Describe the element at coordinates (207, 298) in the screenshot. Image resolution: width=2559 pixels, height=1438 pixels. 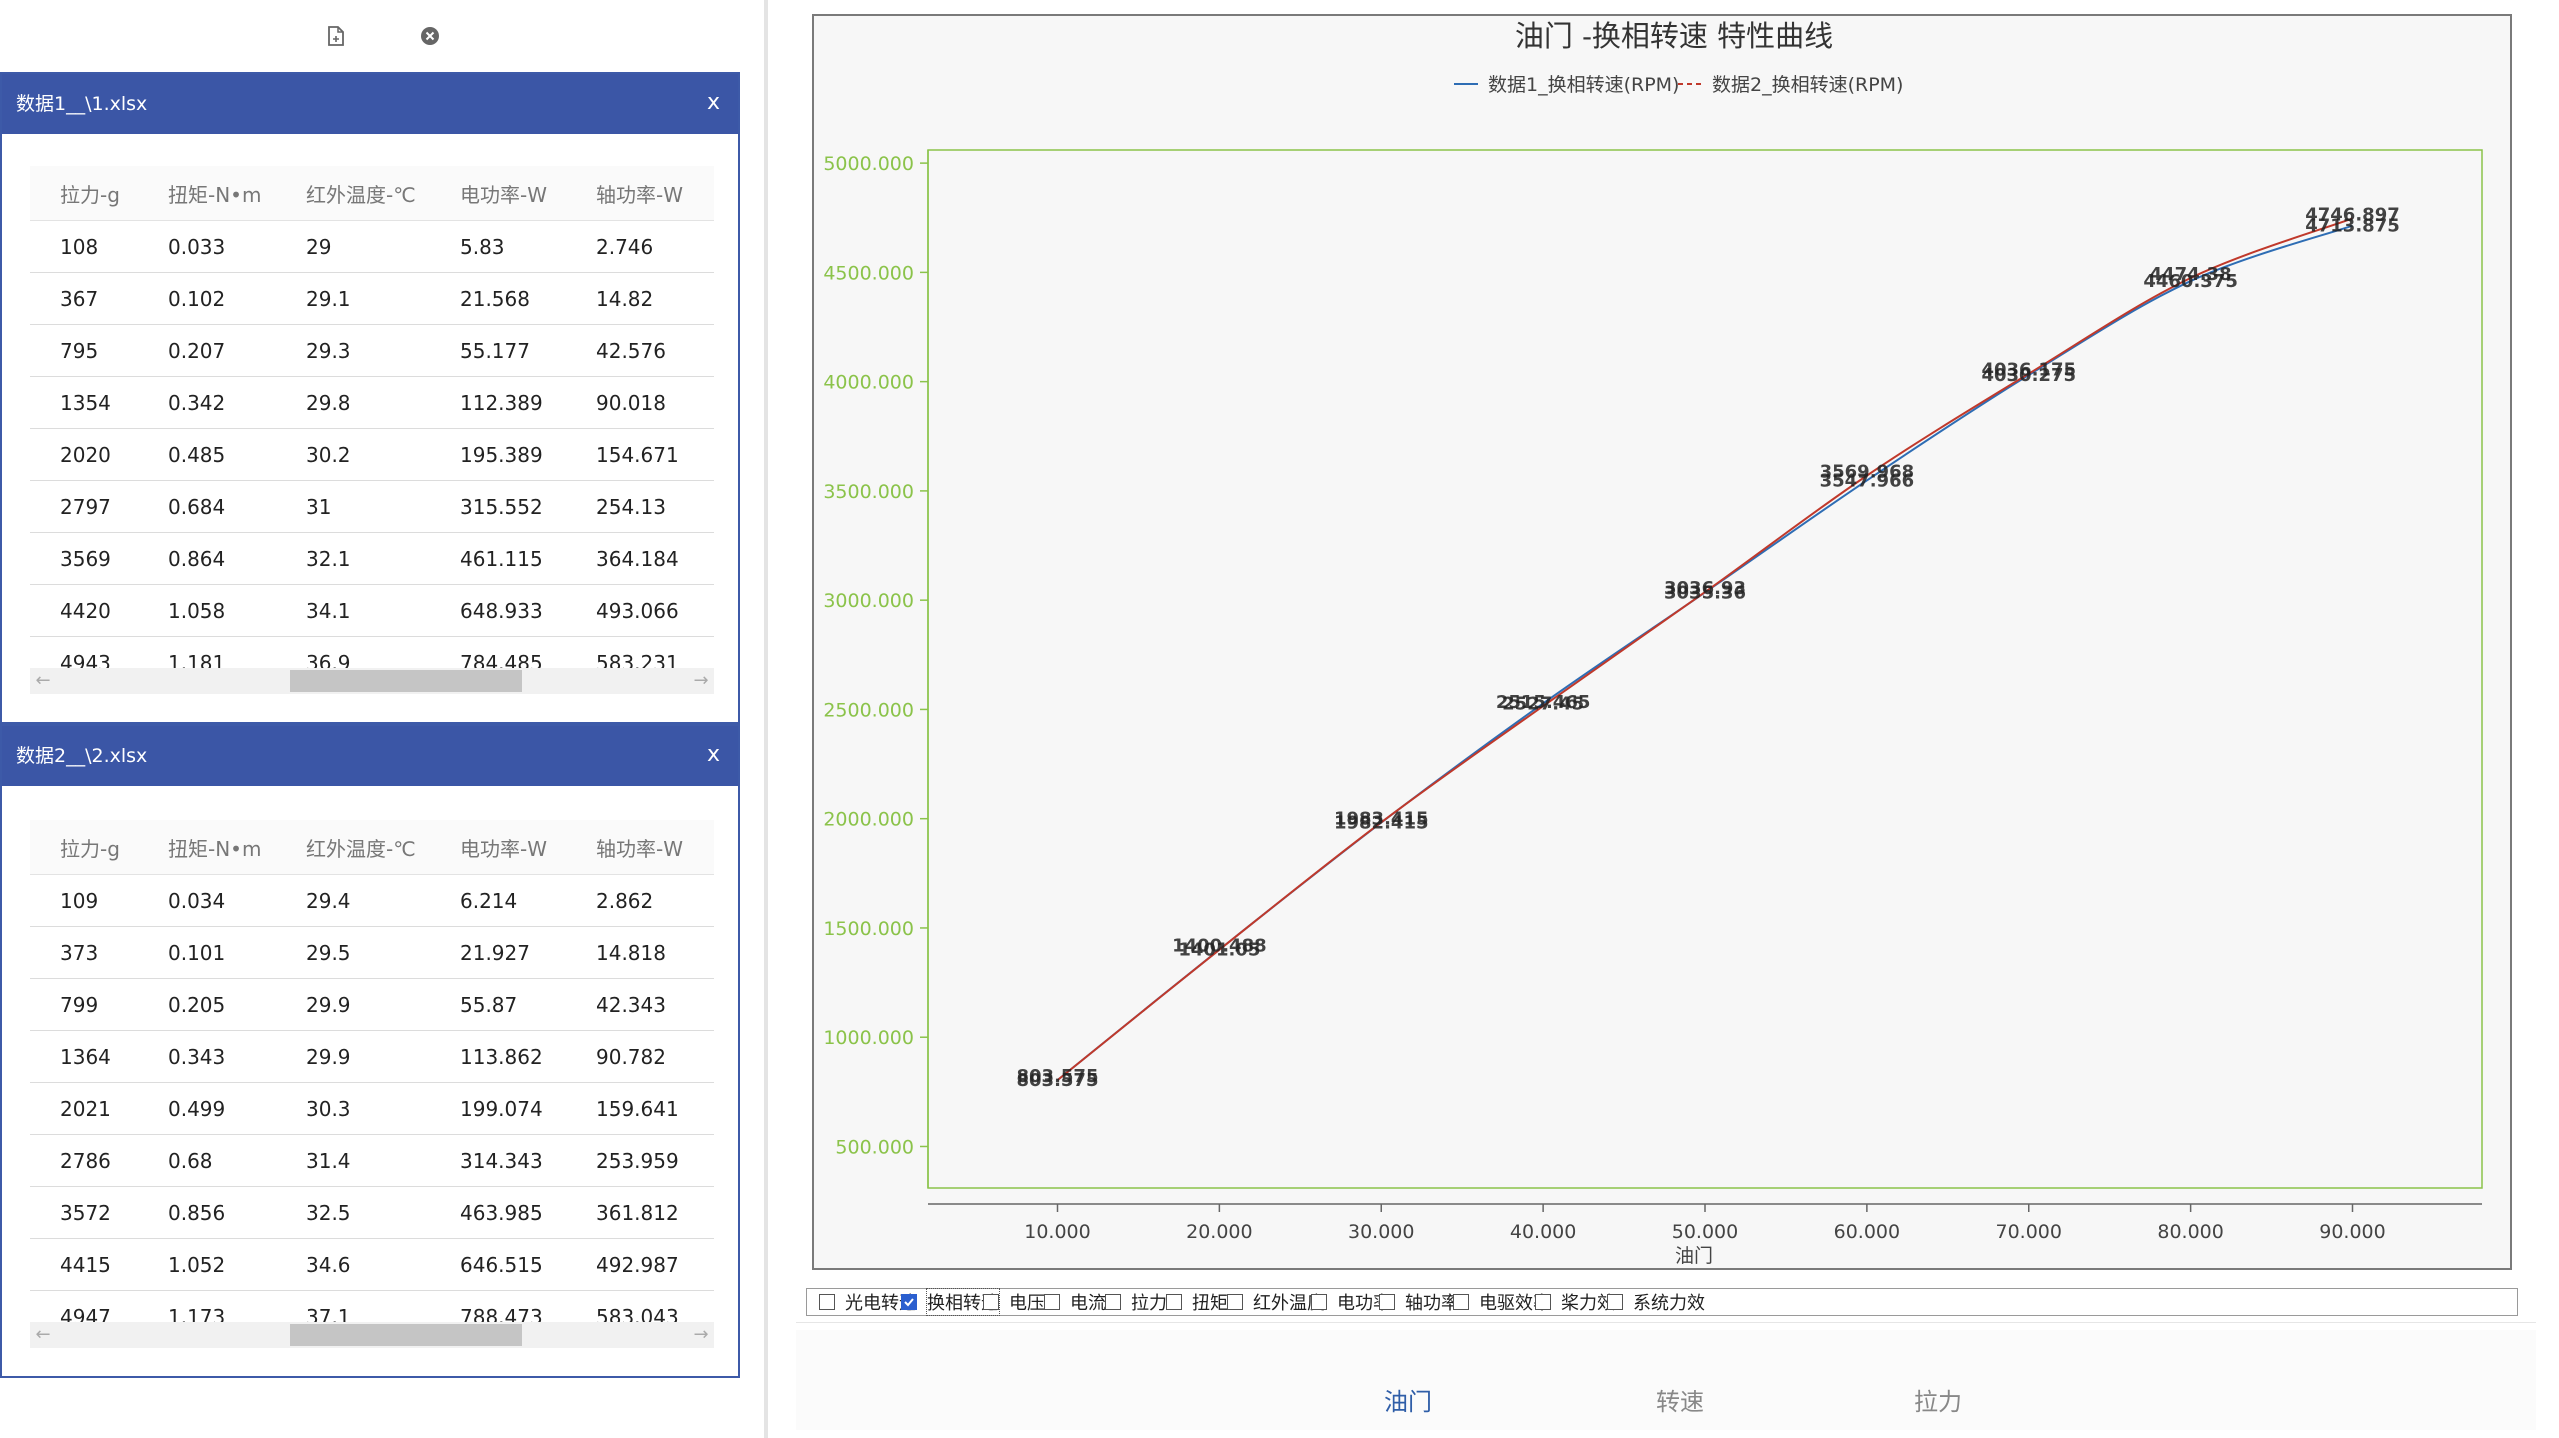
I see `table-cell: 0.102` at that location.